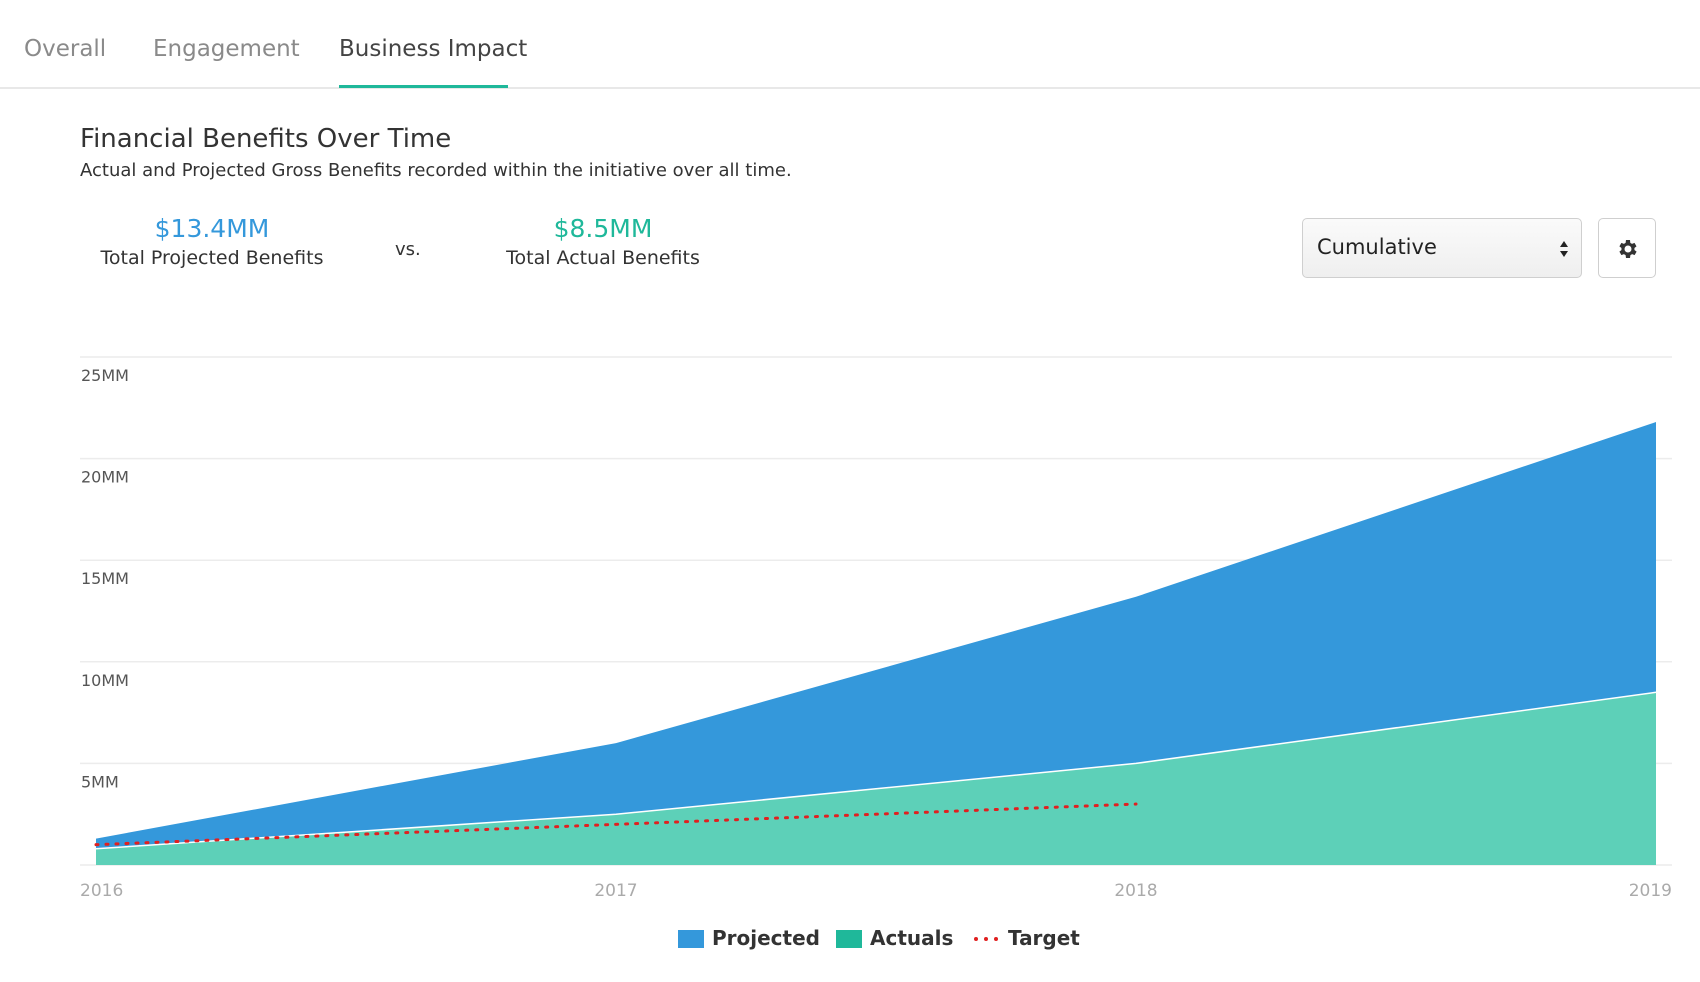 The image size is (1700, 982). Describe the element at coordinates (766, 938) in the screenshot. I see `legend-label-projected: Projected` at that location.